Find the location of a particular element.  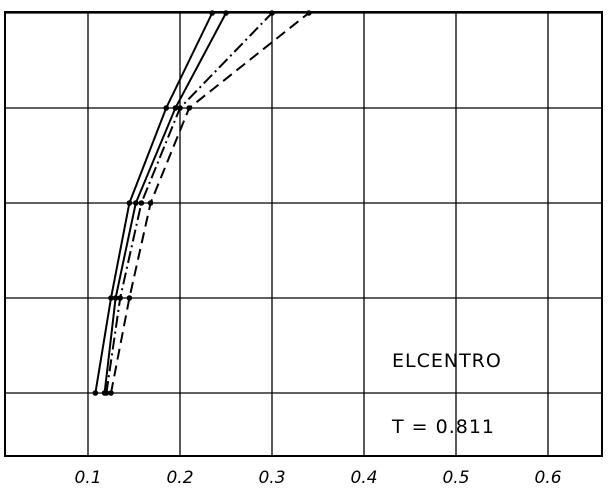

x-tick-label-1: 0.2 is located at coordinates (179, 478).